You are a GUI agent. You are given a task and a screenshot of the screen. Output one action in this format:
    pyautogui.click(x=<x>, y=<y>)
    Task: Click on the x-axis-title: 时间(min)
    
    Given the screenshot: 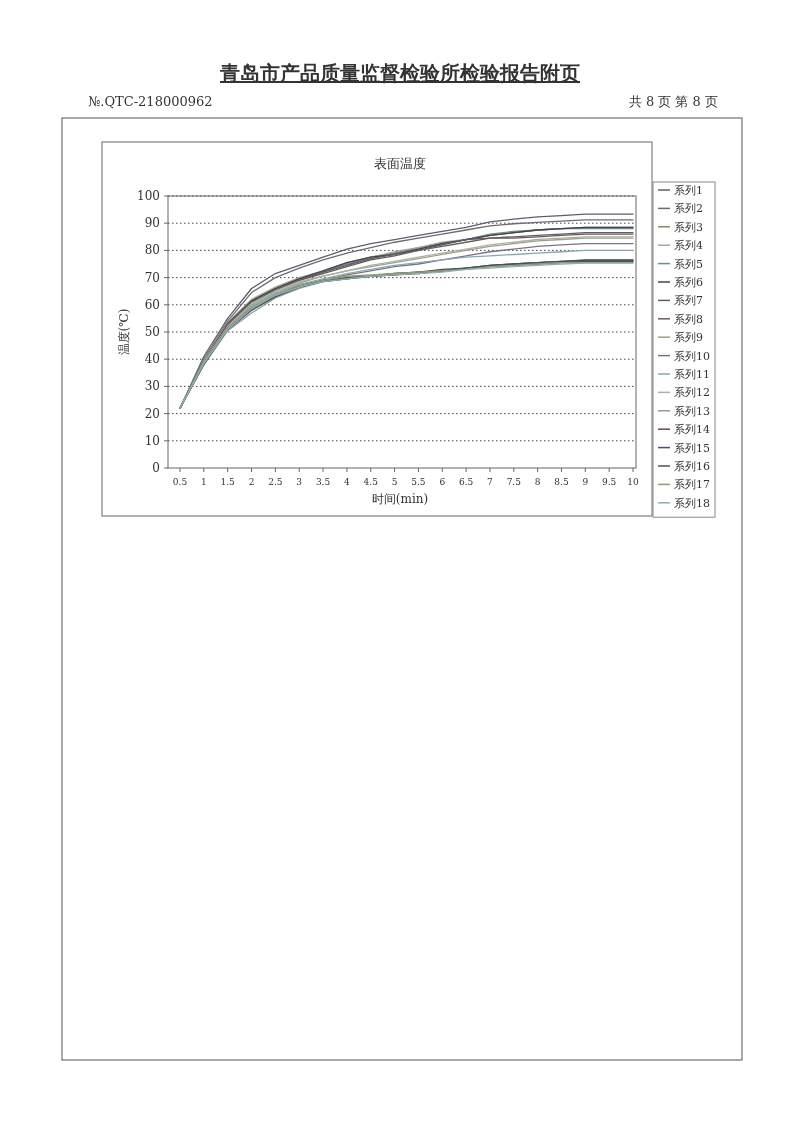 What is the action you would take?
    pyautogui.click(x=400, y=499)
    